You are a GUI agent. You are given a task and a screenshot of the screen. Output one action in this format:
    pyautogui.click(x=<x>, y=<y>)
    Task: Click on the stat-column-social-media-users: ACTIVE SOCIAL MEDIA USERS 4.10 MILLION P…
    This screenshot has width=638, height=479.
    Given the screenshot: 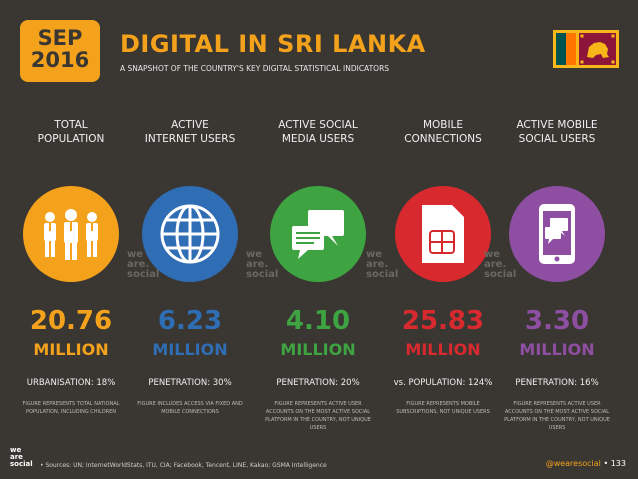 What is the action you would take?
    pyautogui.click(x=318, y=275)
    